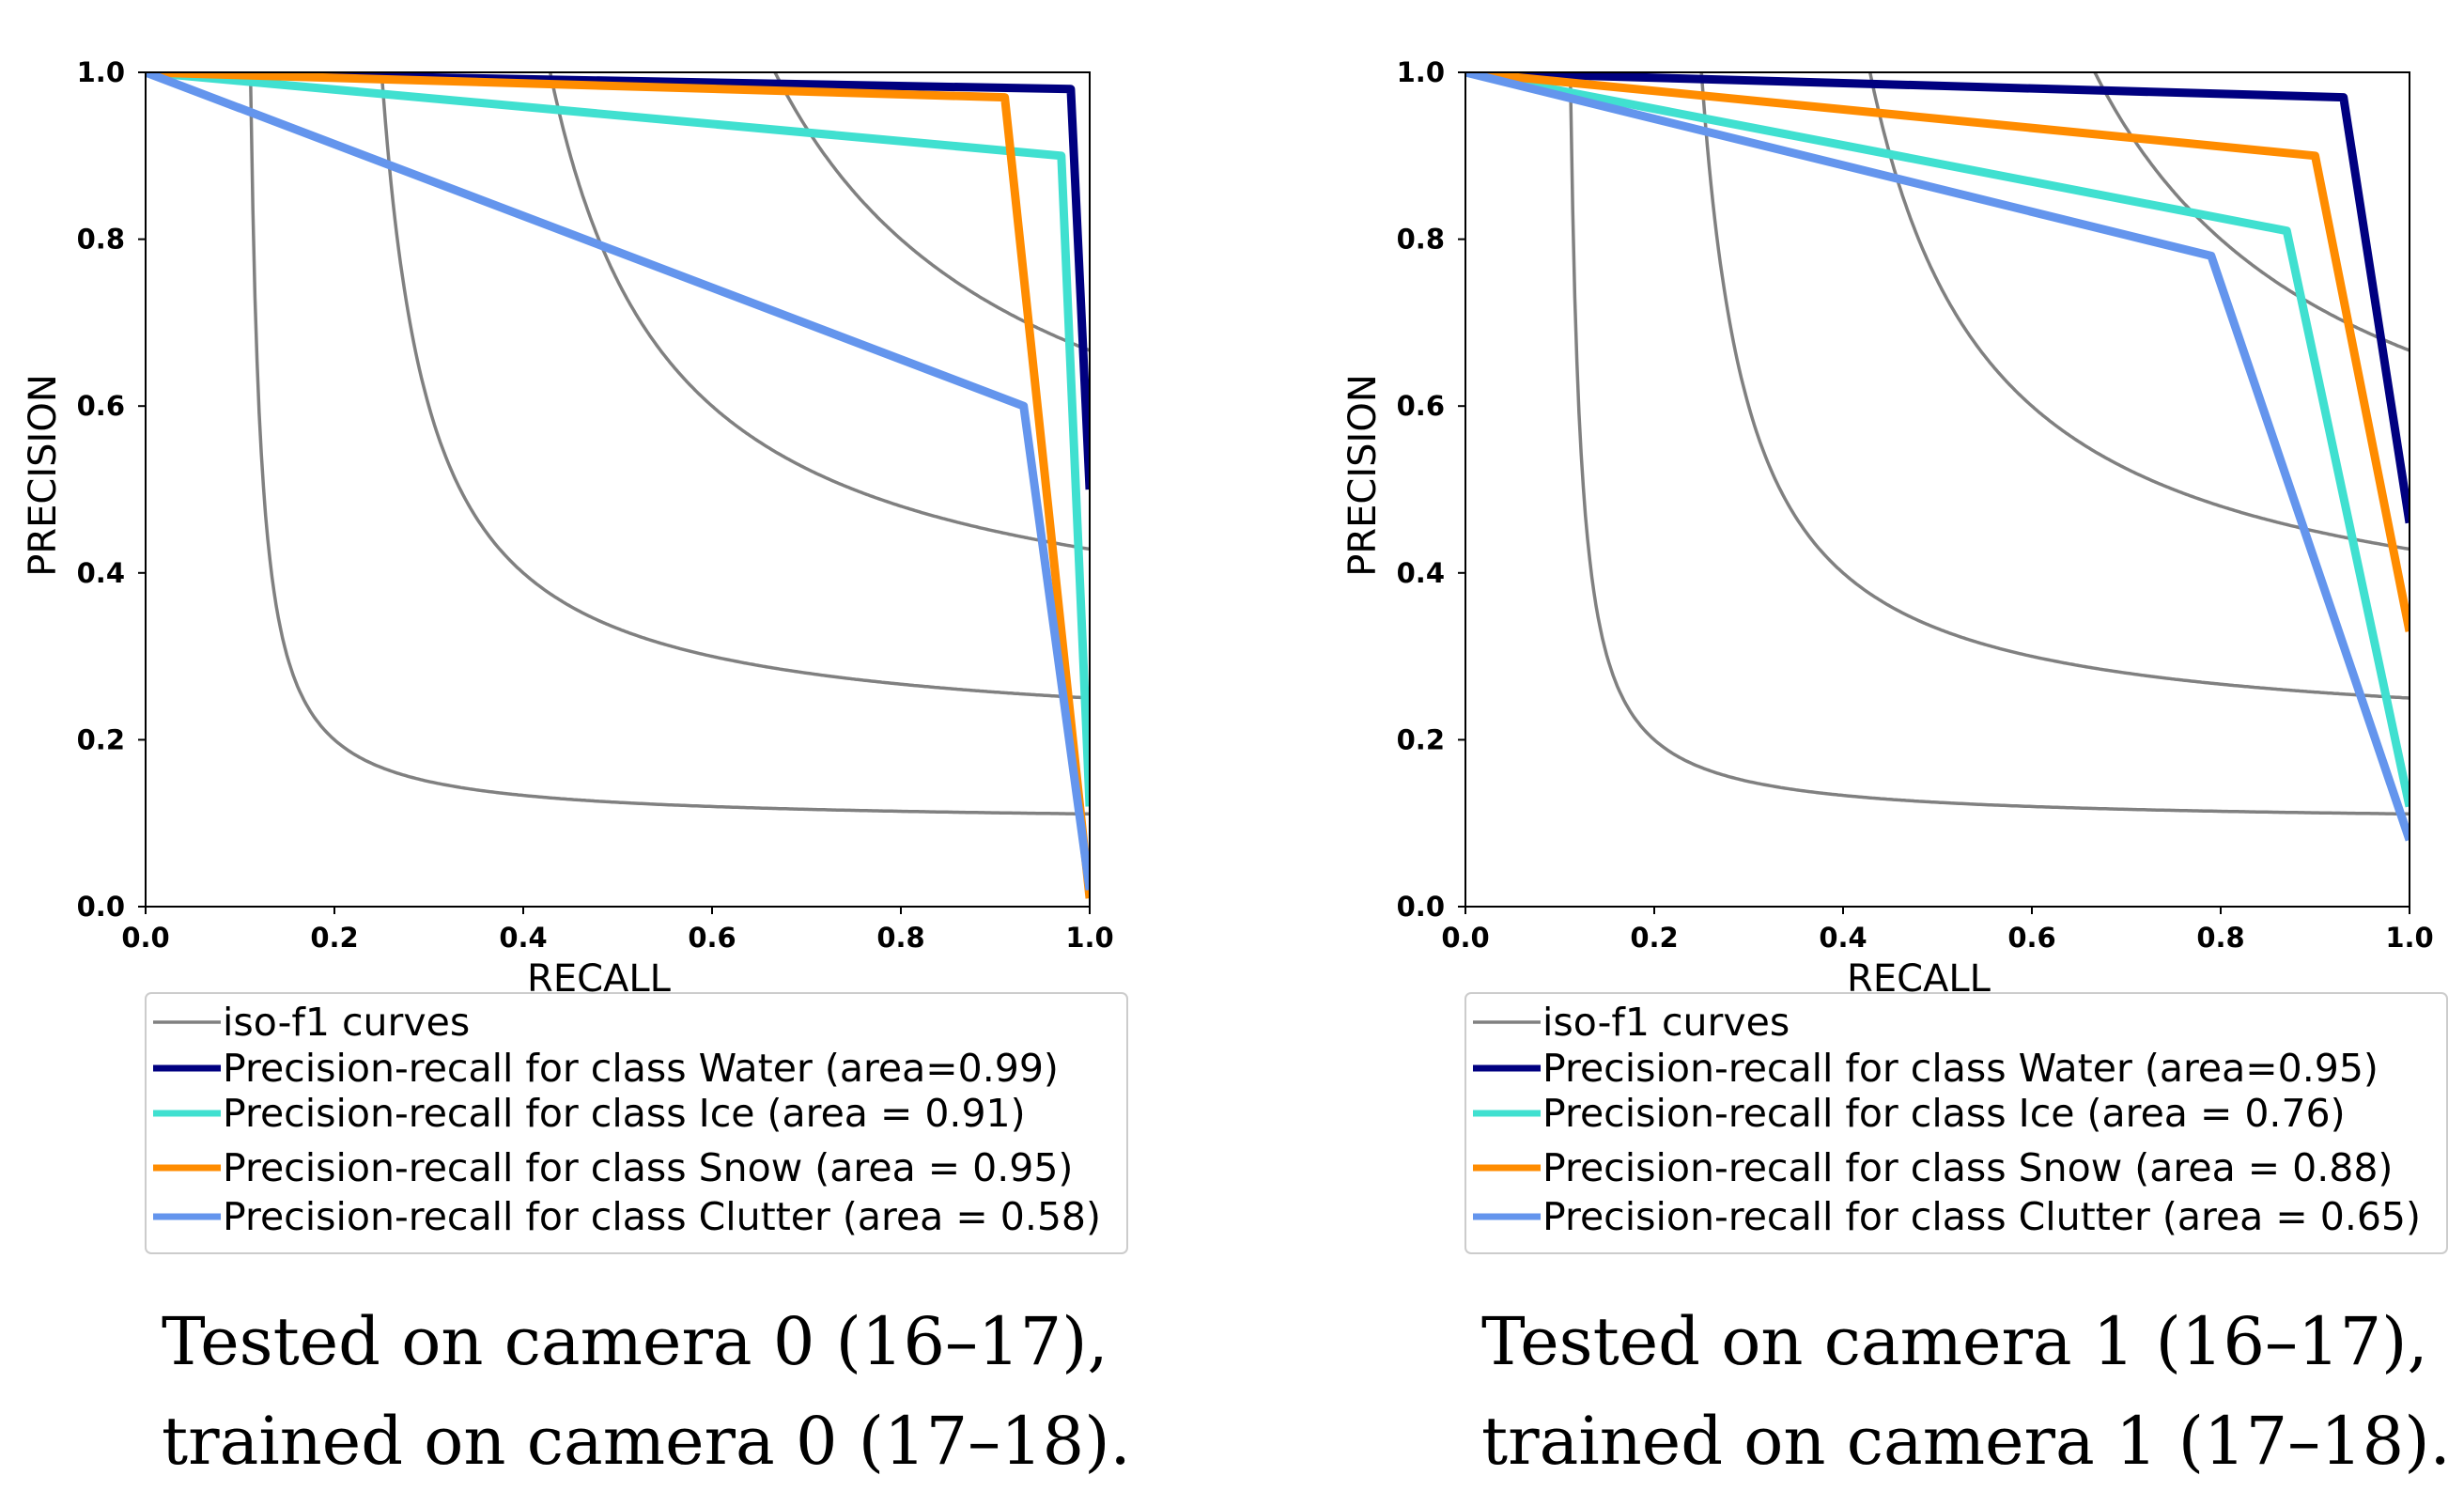  What do you see at coordinates (1937, 298) in the screenshot?
I see `series-line-(area=0.95)` at bounding box center [1937, 298].